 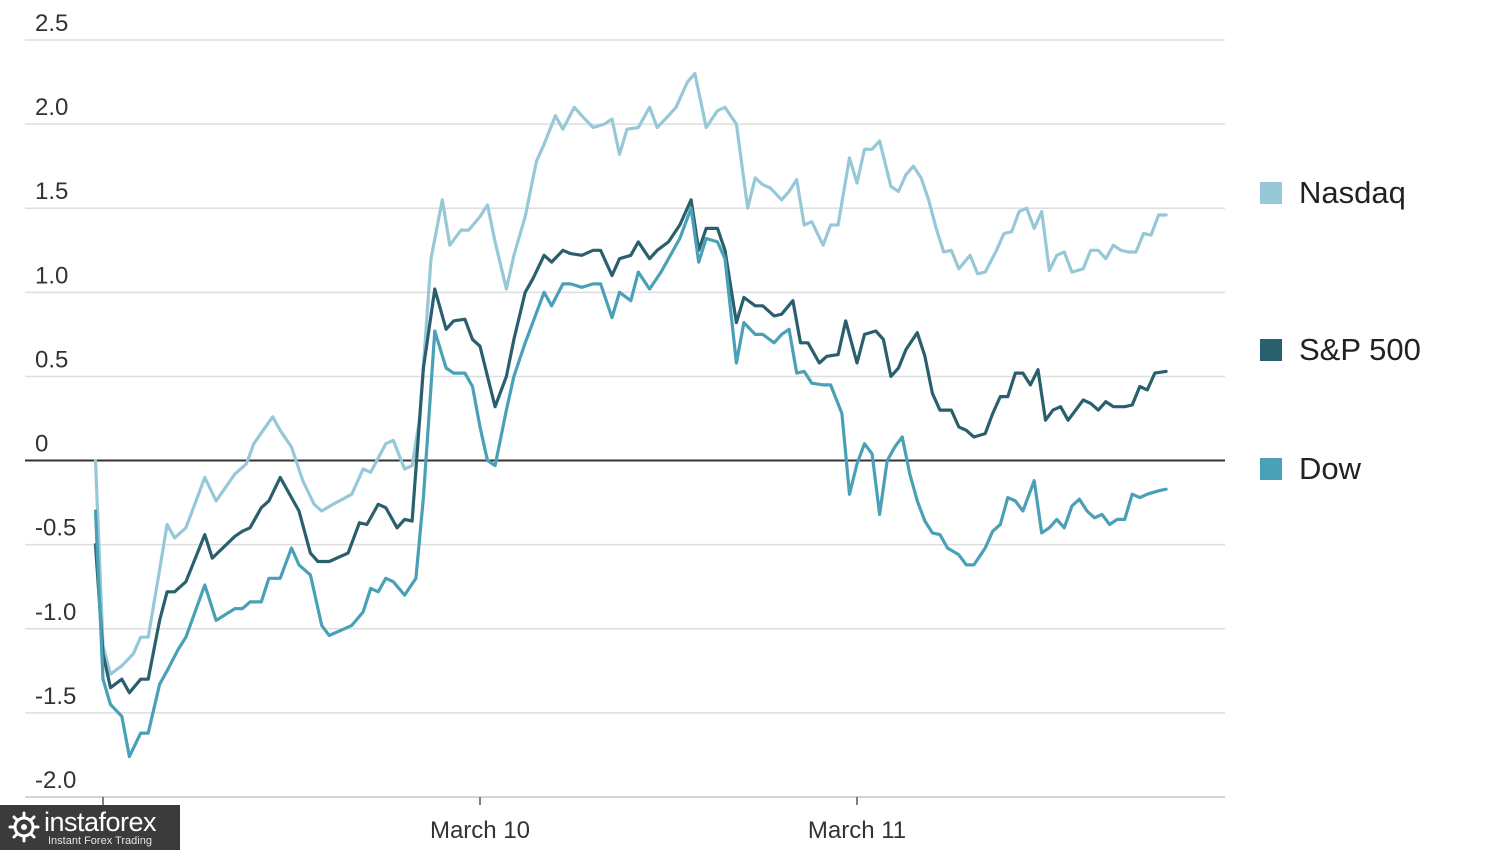 I want to click on legend-swatch-dow, so click(x=1271, y=469).